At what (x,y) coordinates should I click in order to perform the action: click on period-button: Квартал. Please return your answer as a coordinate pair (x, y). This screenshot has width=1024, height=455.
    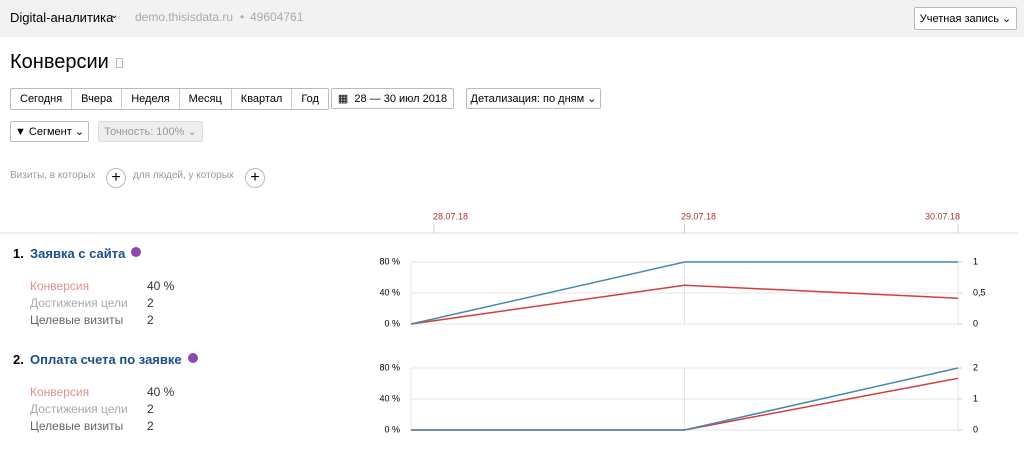
    Looking at the image, I should click on (261, 99).